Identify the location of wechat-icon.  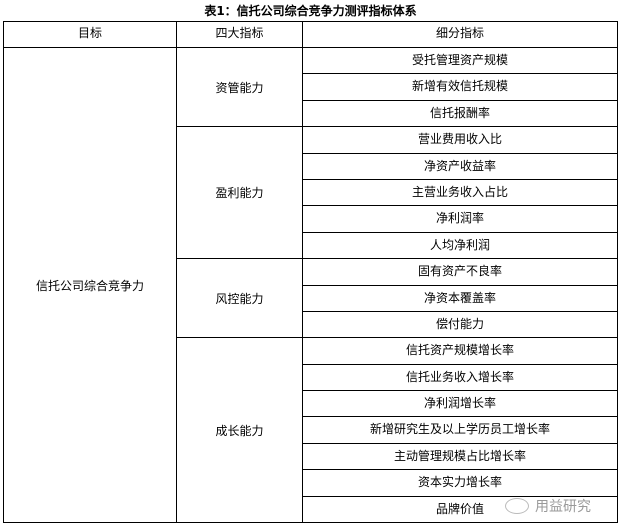
(517, 506).